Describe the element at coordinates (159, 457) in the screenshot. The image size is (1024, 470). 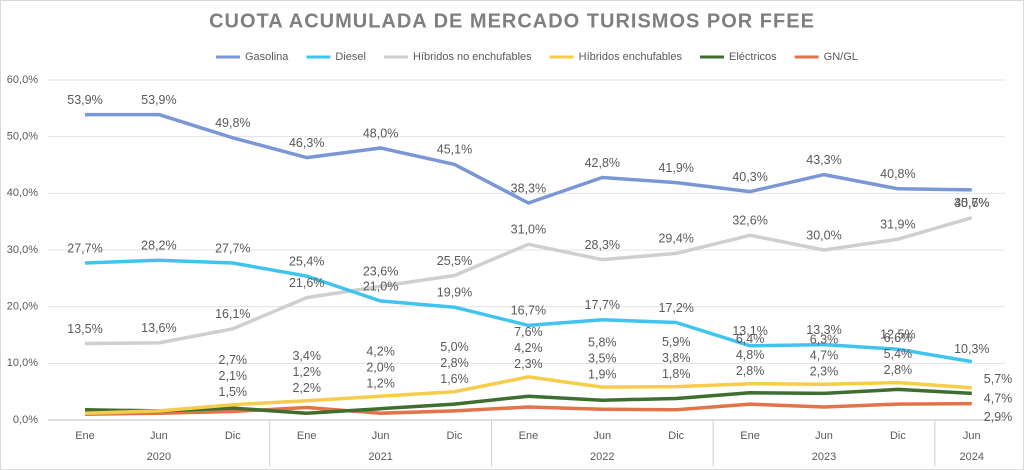
I see `x-group-label: 2020` at that location.